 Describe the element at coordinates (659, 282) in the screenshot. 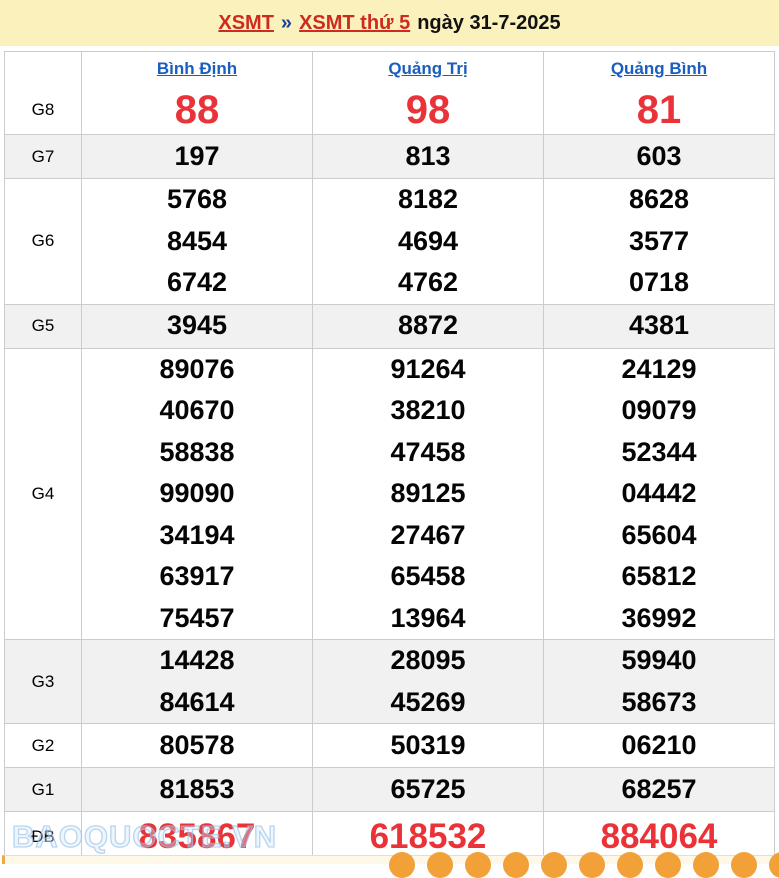

I see `result-value: 0718` at that location.